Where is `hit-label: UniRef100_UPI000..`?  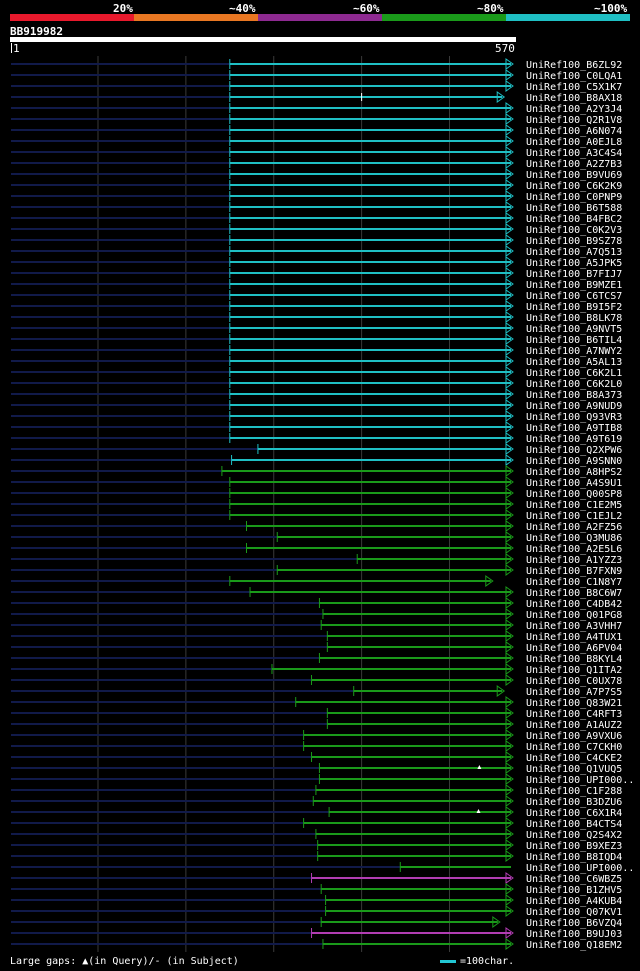 hit-label: UniRef100_UPI000.. is located at coordinates (580, 780).